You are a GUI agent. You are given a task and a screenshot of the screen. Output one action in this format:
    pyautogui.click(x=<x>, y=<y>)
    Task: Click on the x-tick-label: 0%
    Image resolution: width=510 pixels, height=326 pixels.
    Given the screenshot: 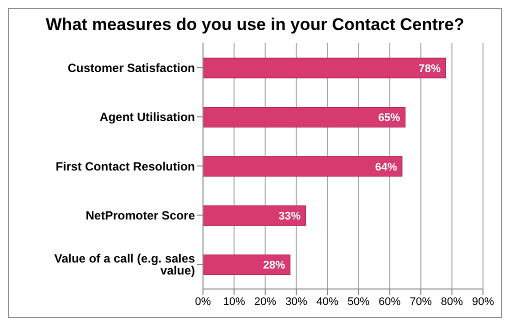 What is the action you would take?
    pyautogui.click(x=203, y=302)
    